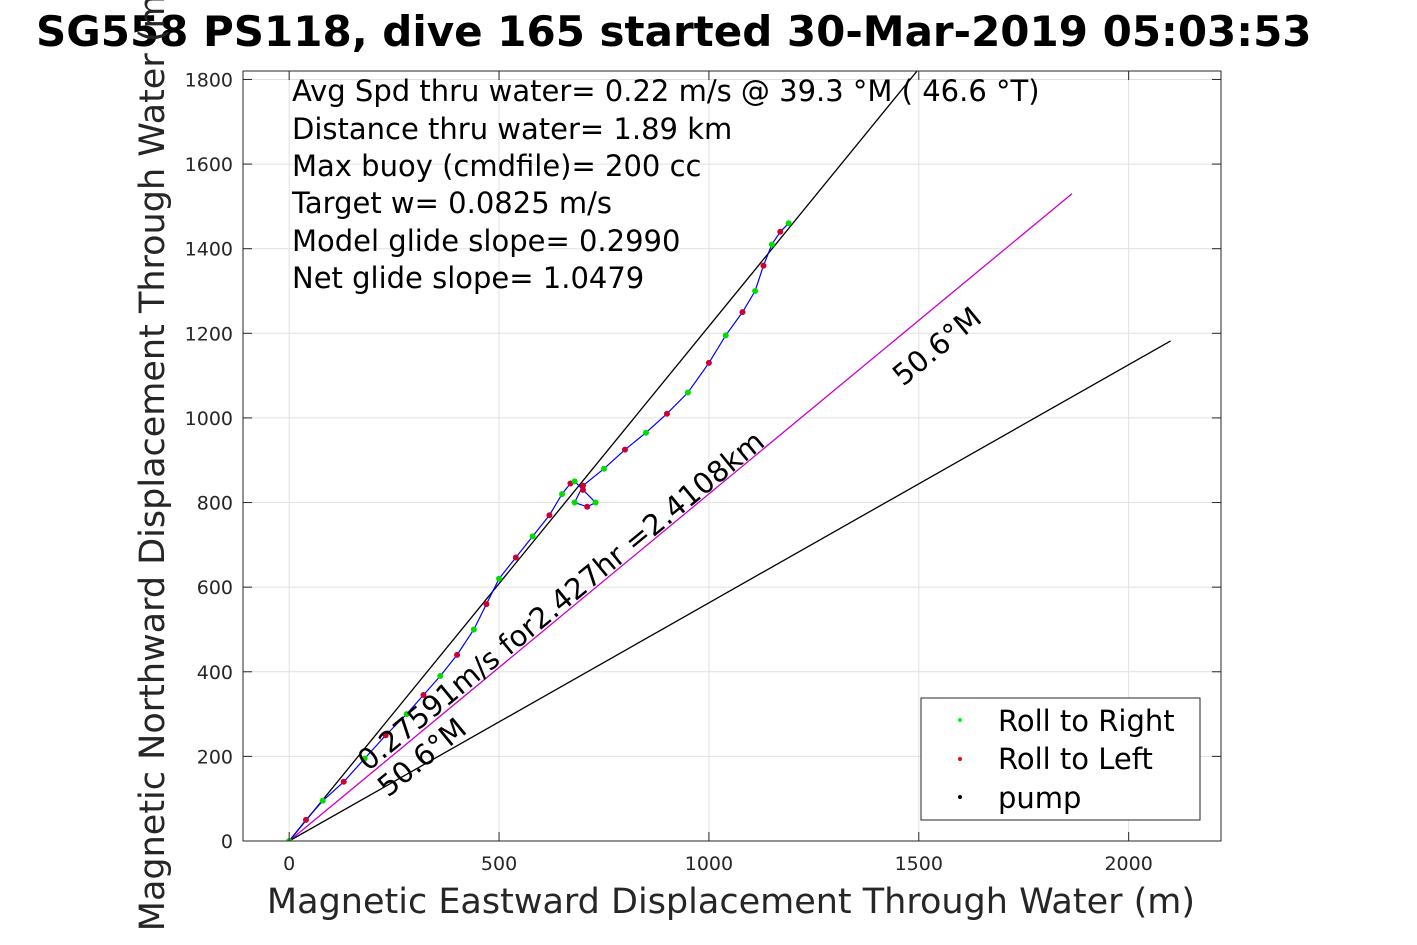 Image resolution: width=1417 pixels, height=945 pixels. I want to click on annotation-line: Distance thru water= 1.89 km, so click(512, 129).